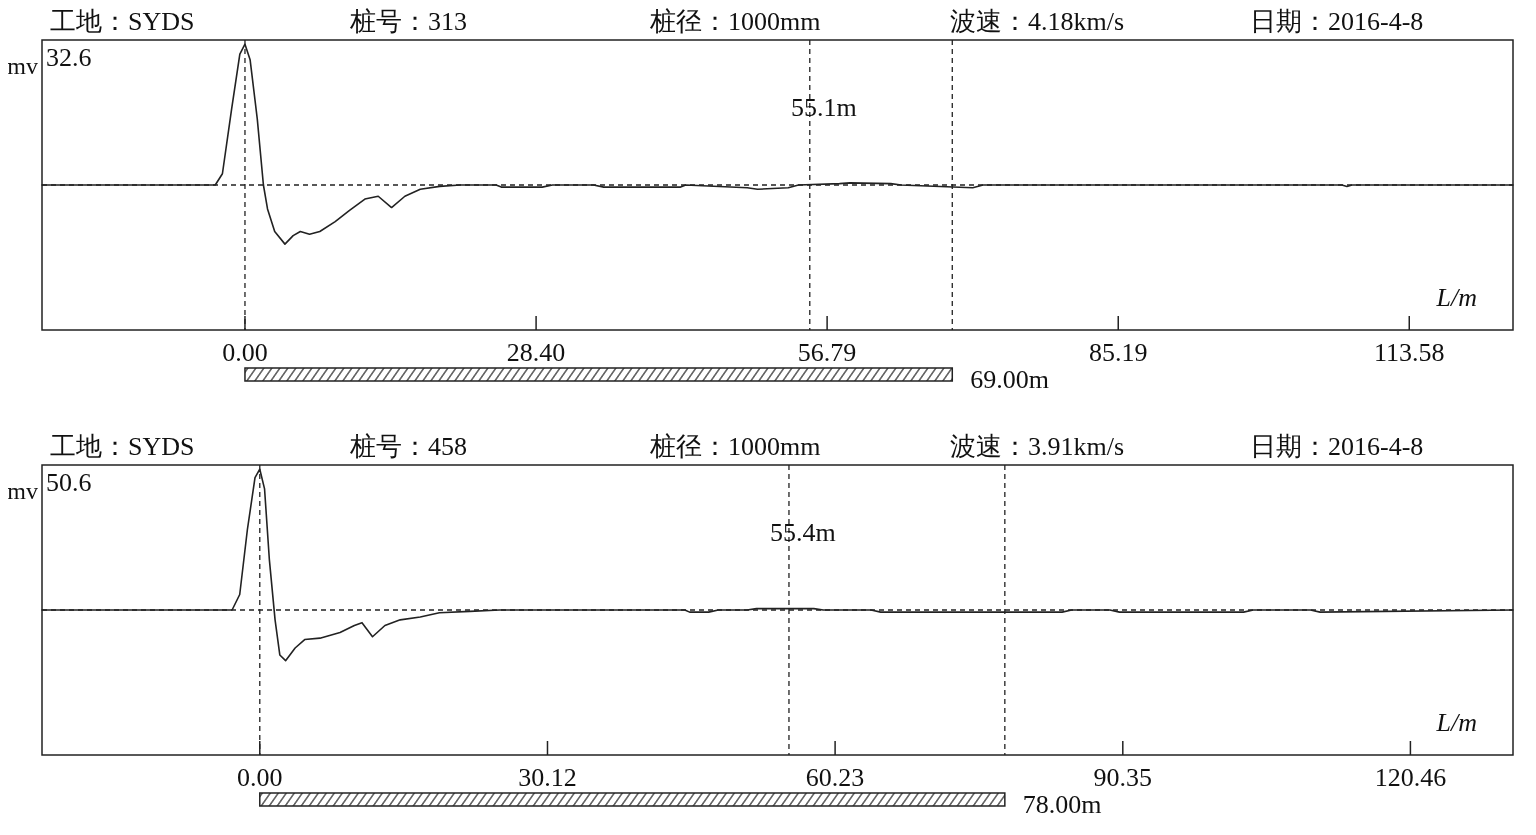  I want to click on x-tick-label: 90.35, so click(1123, 777).